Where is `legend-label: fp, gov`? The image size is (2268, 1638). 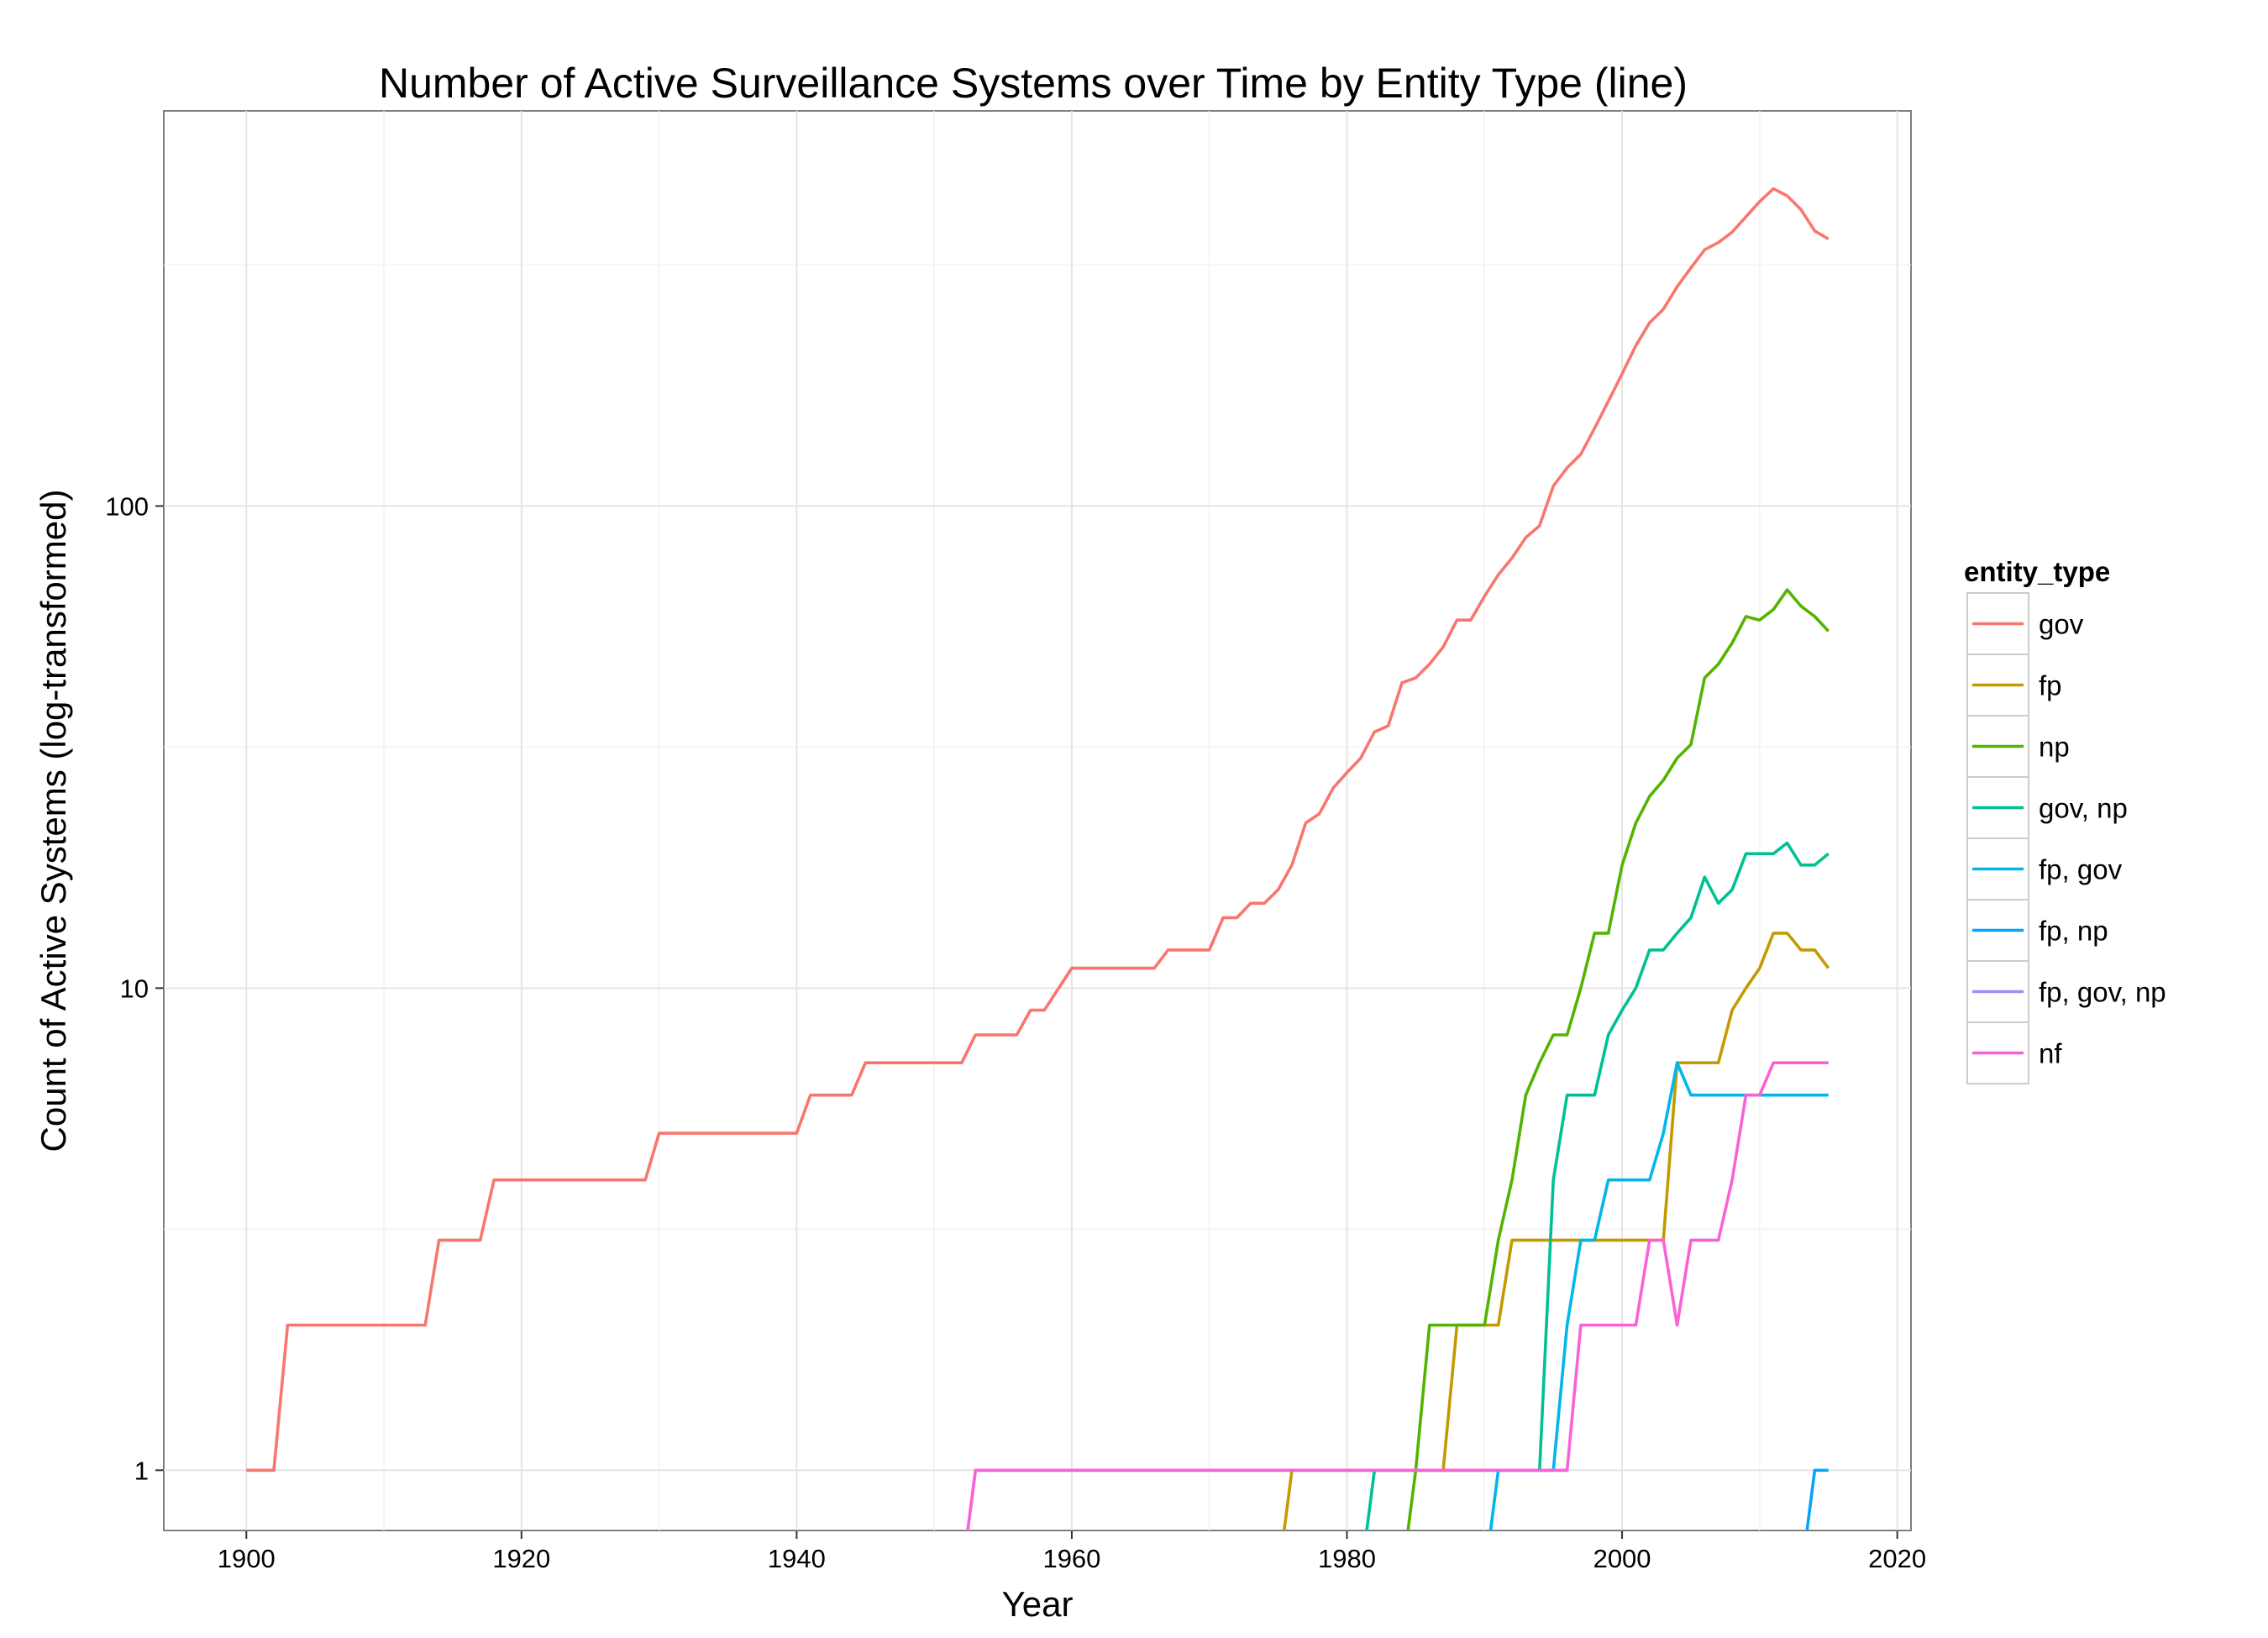
legend-label: fp, gov is located at coordinates (2081, 869).